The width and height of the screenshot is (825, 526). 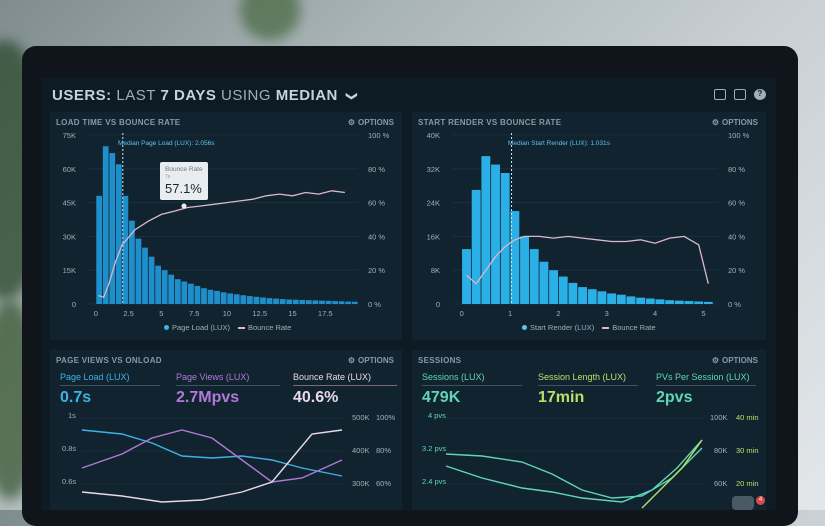 What do you see at coordinates (259, 313) in the screenshot?
I see `x-tick-label: 12.5` at bounding box center [259, 313].